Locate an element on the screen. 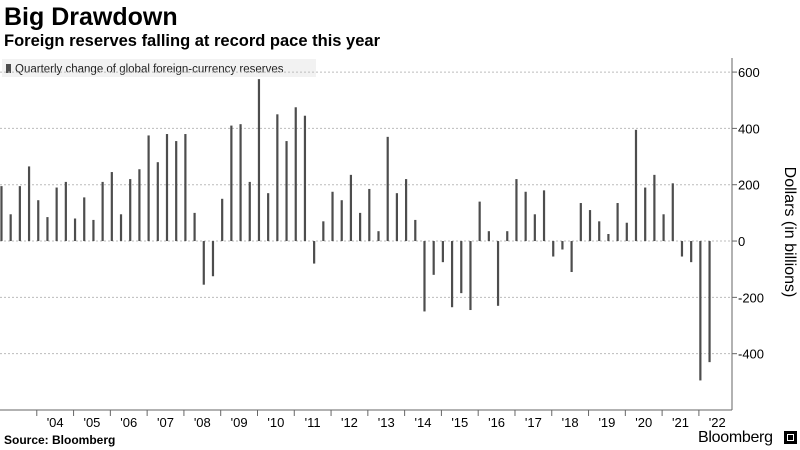 This screenshot has width=800, height=450. x-tick-label: '07 is located at coordinates (165, 422).